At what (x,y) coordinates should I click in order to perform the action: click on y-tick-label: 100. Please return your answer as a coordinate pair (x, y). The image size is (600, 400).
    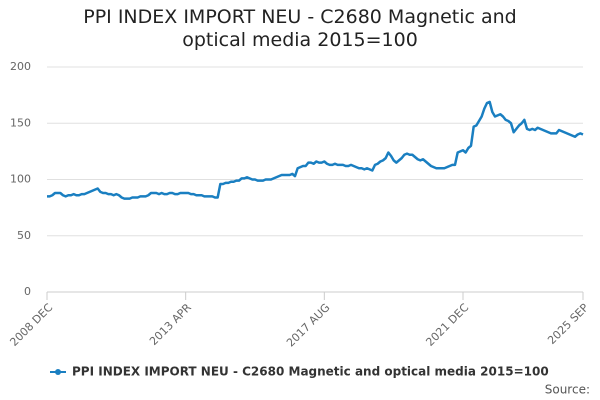
    Looking at the image, I should click on (20, 179).